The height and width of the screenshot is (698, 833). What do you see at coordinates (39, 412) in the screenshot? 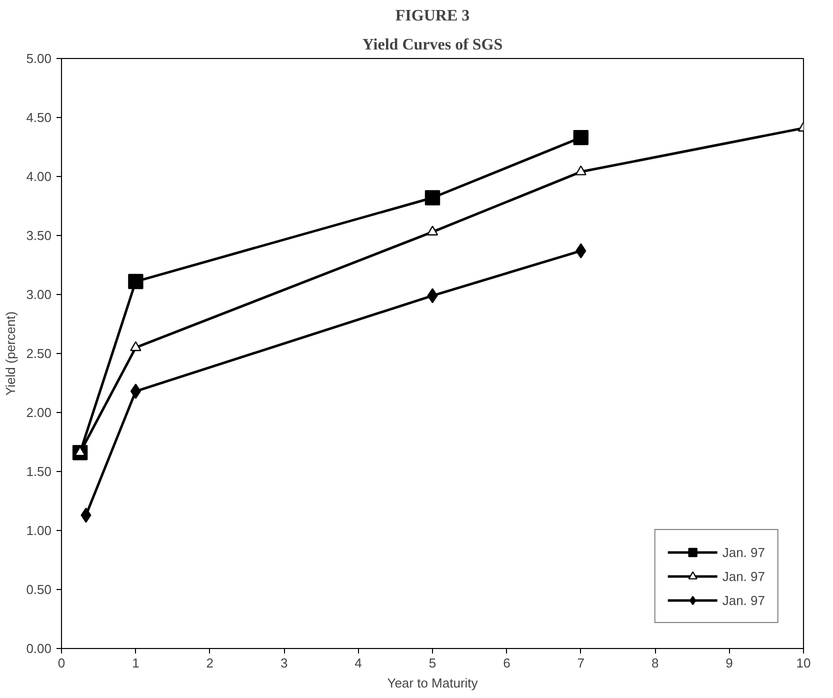
I see `y-tick-label: 2.00` at bounding box center [39, 412].